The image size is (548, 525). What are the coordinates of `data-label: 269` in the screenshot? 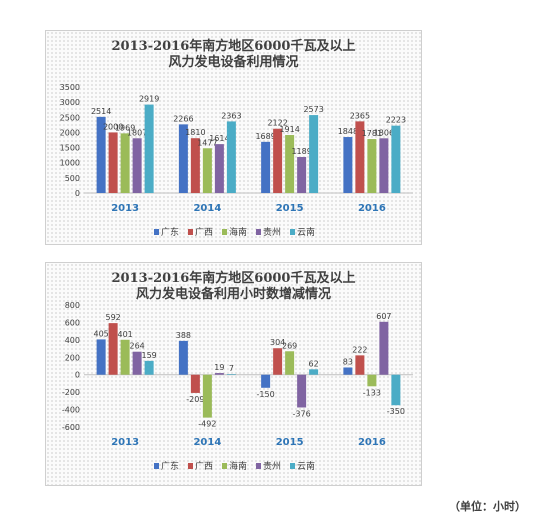 It's located at (289, 345).